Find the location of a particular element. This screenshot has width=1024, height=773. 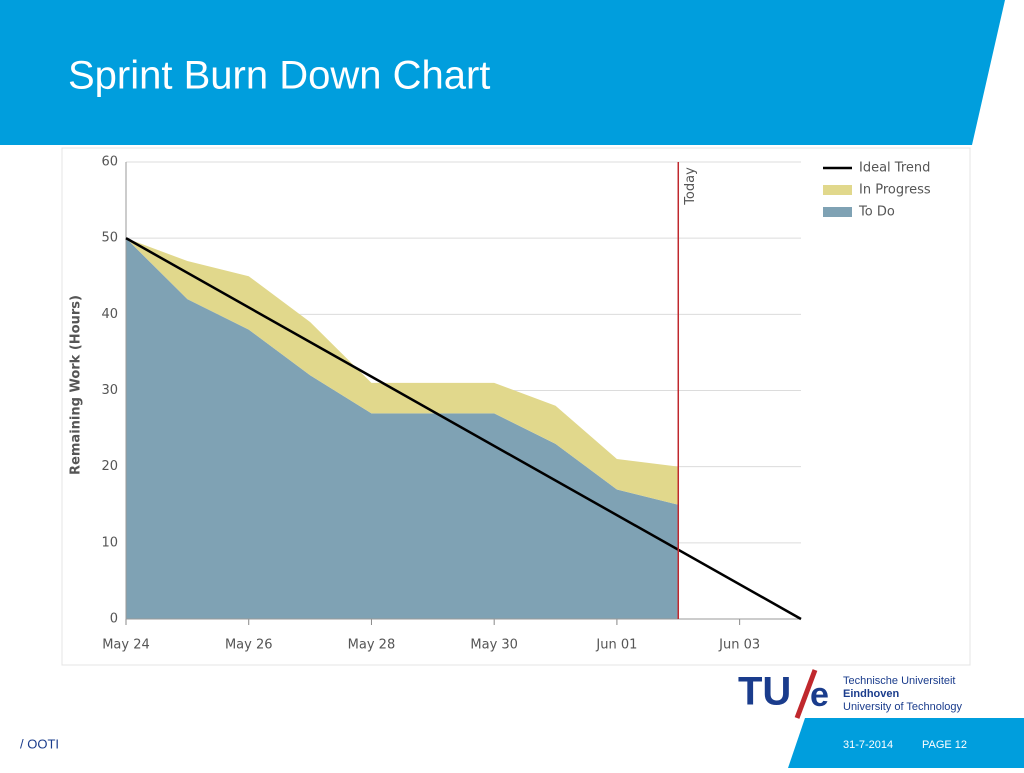

x-tick-label: May 24 is located at coordinates (126, 645).